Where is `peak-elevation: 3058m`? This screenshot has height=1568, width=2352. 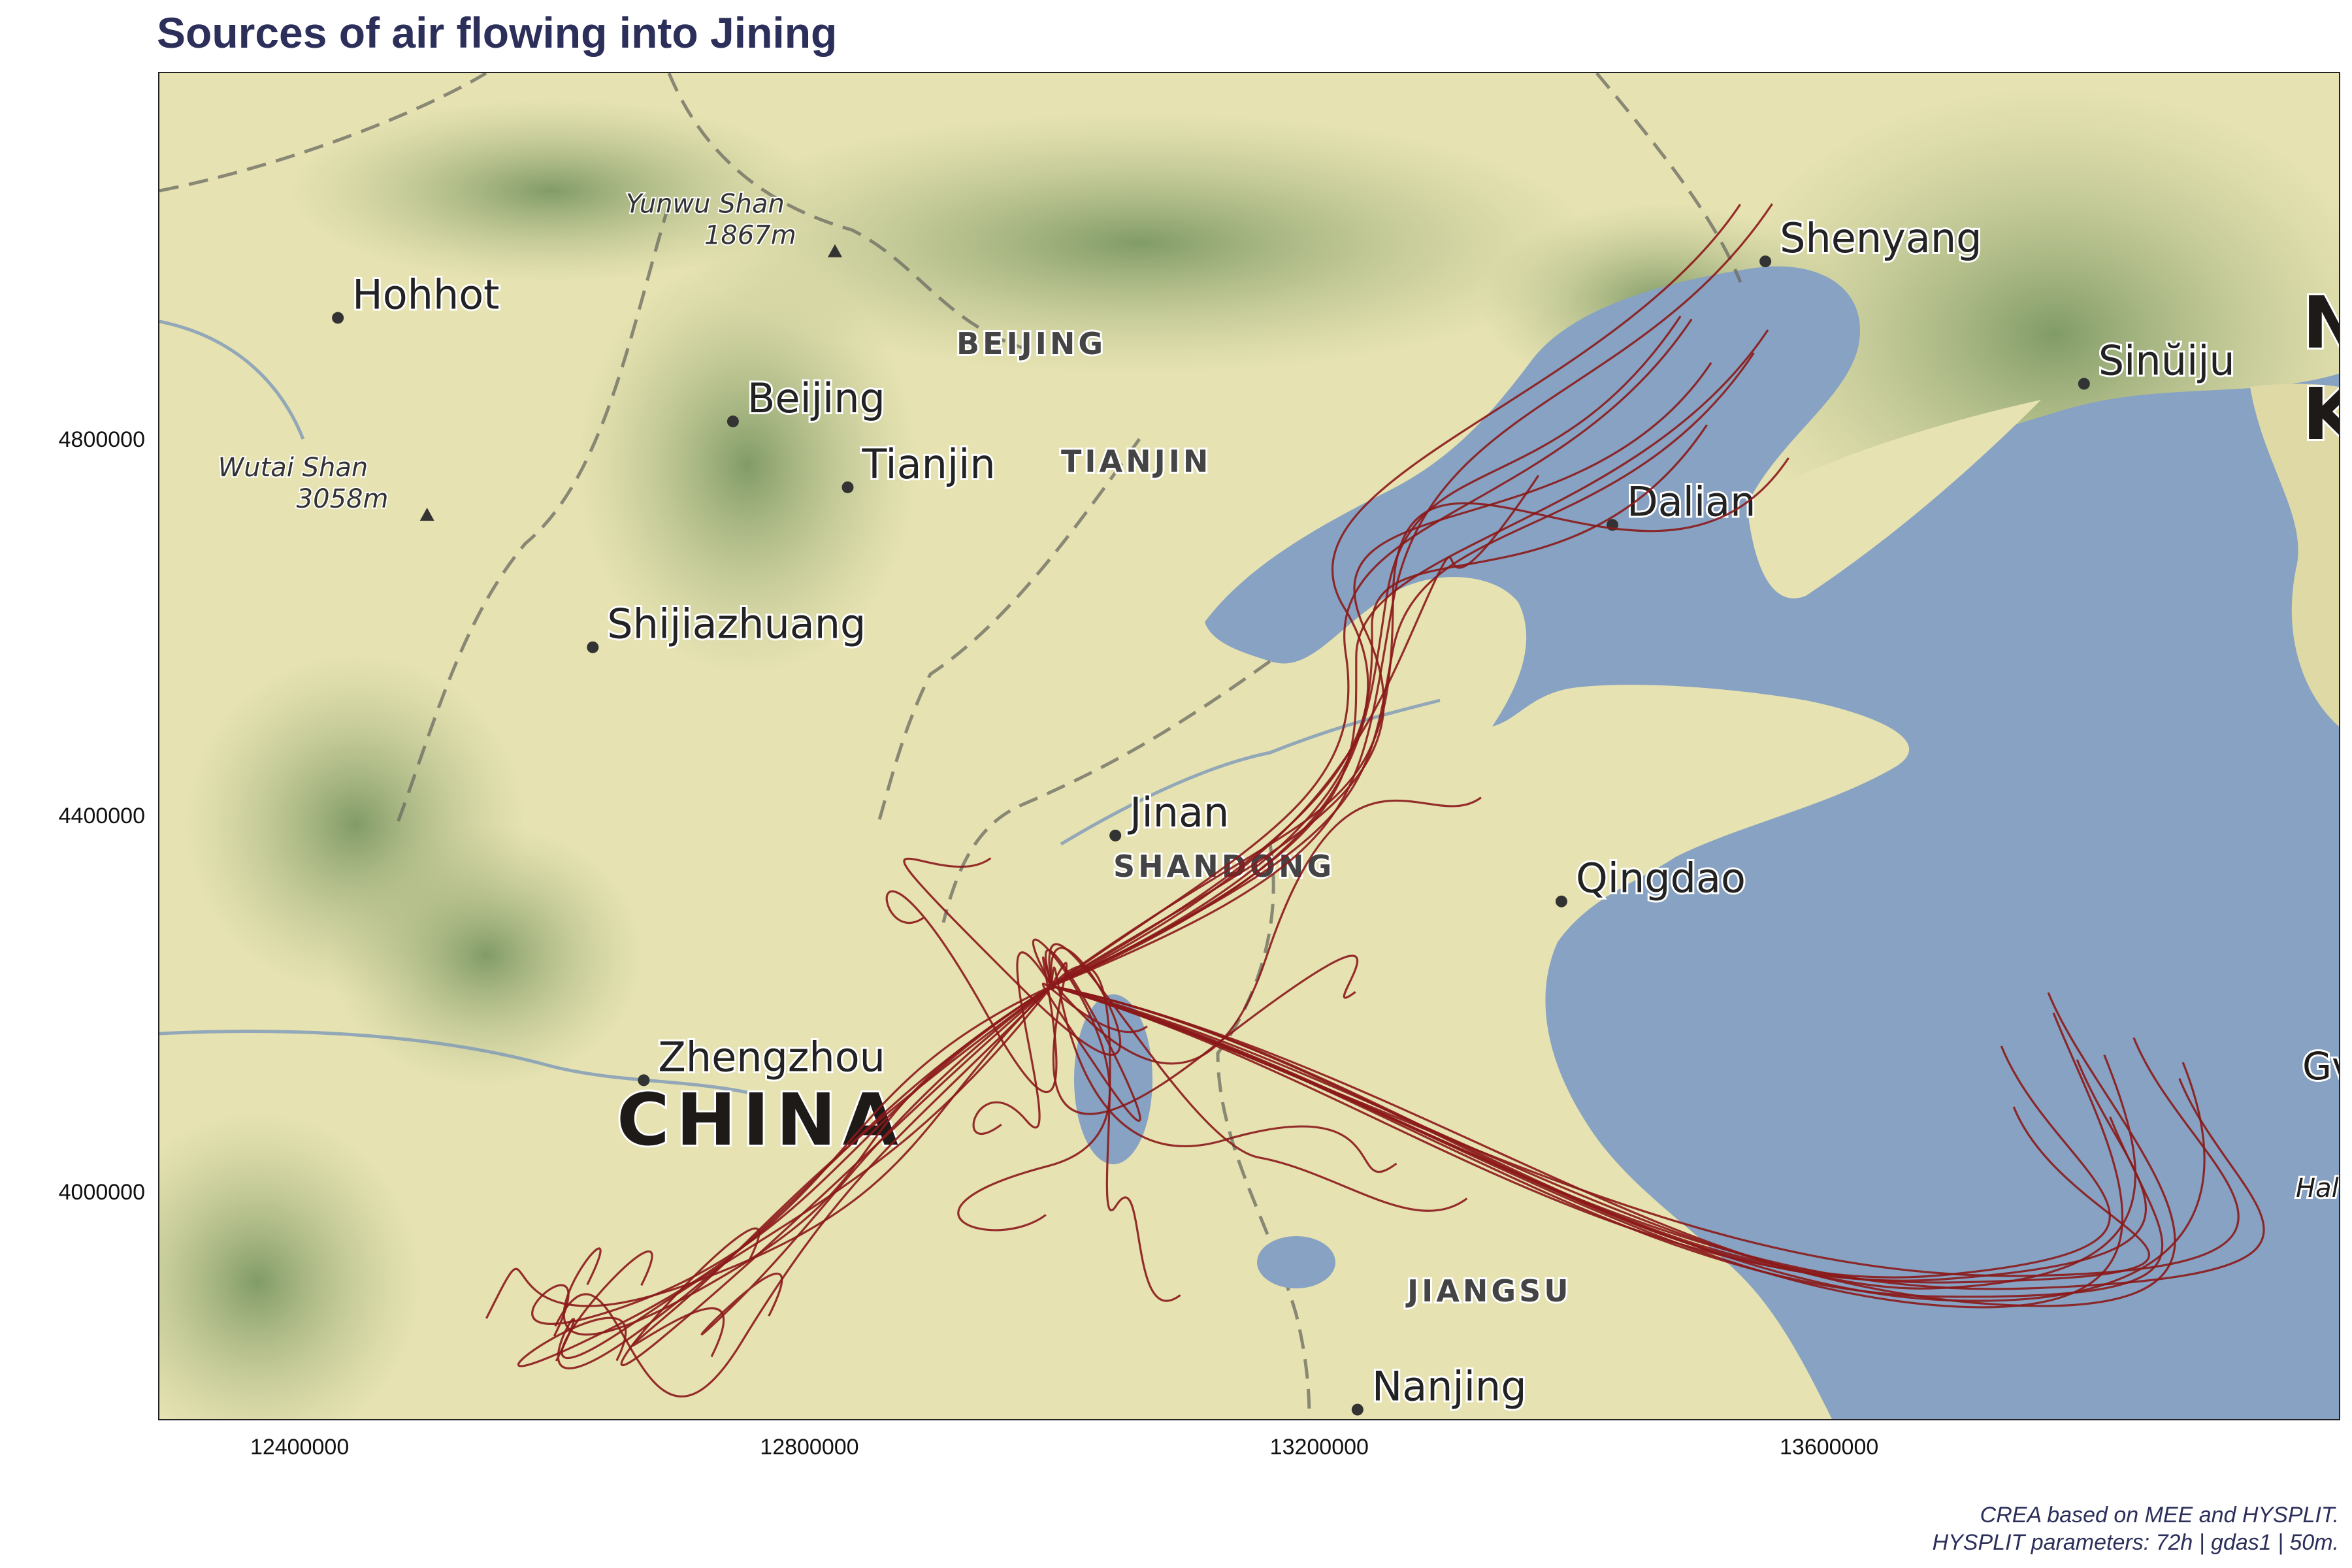
peak-elevation: 3058m is located at coordinates (343, 499).